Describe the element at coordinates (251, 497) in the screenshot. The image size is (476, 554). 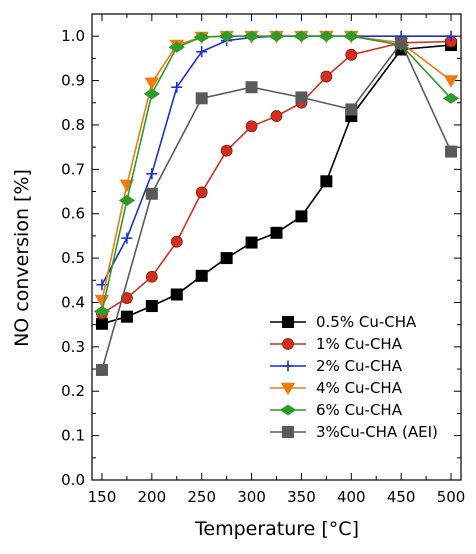
I see `x-tick-label: 300` at that location.